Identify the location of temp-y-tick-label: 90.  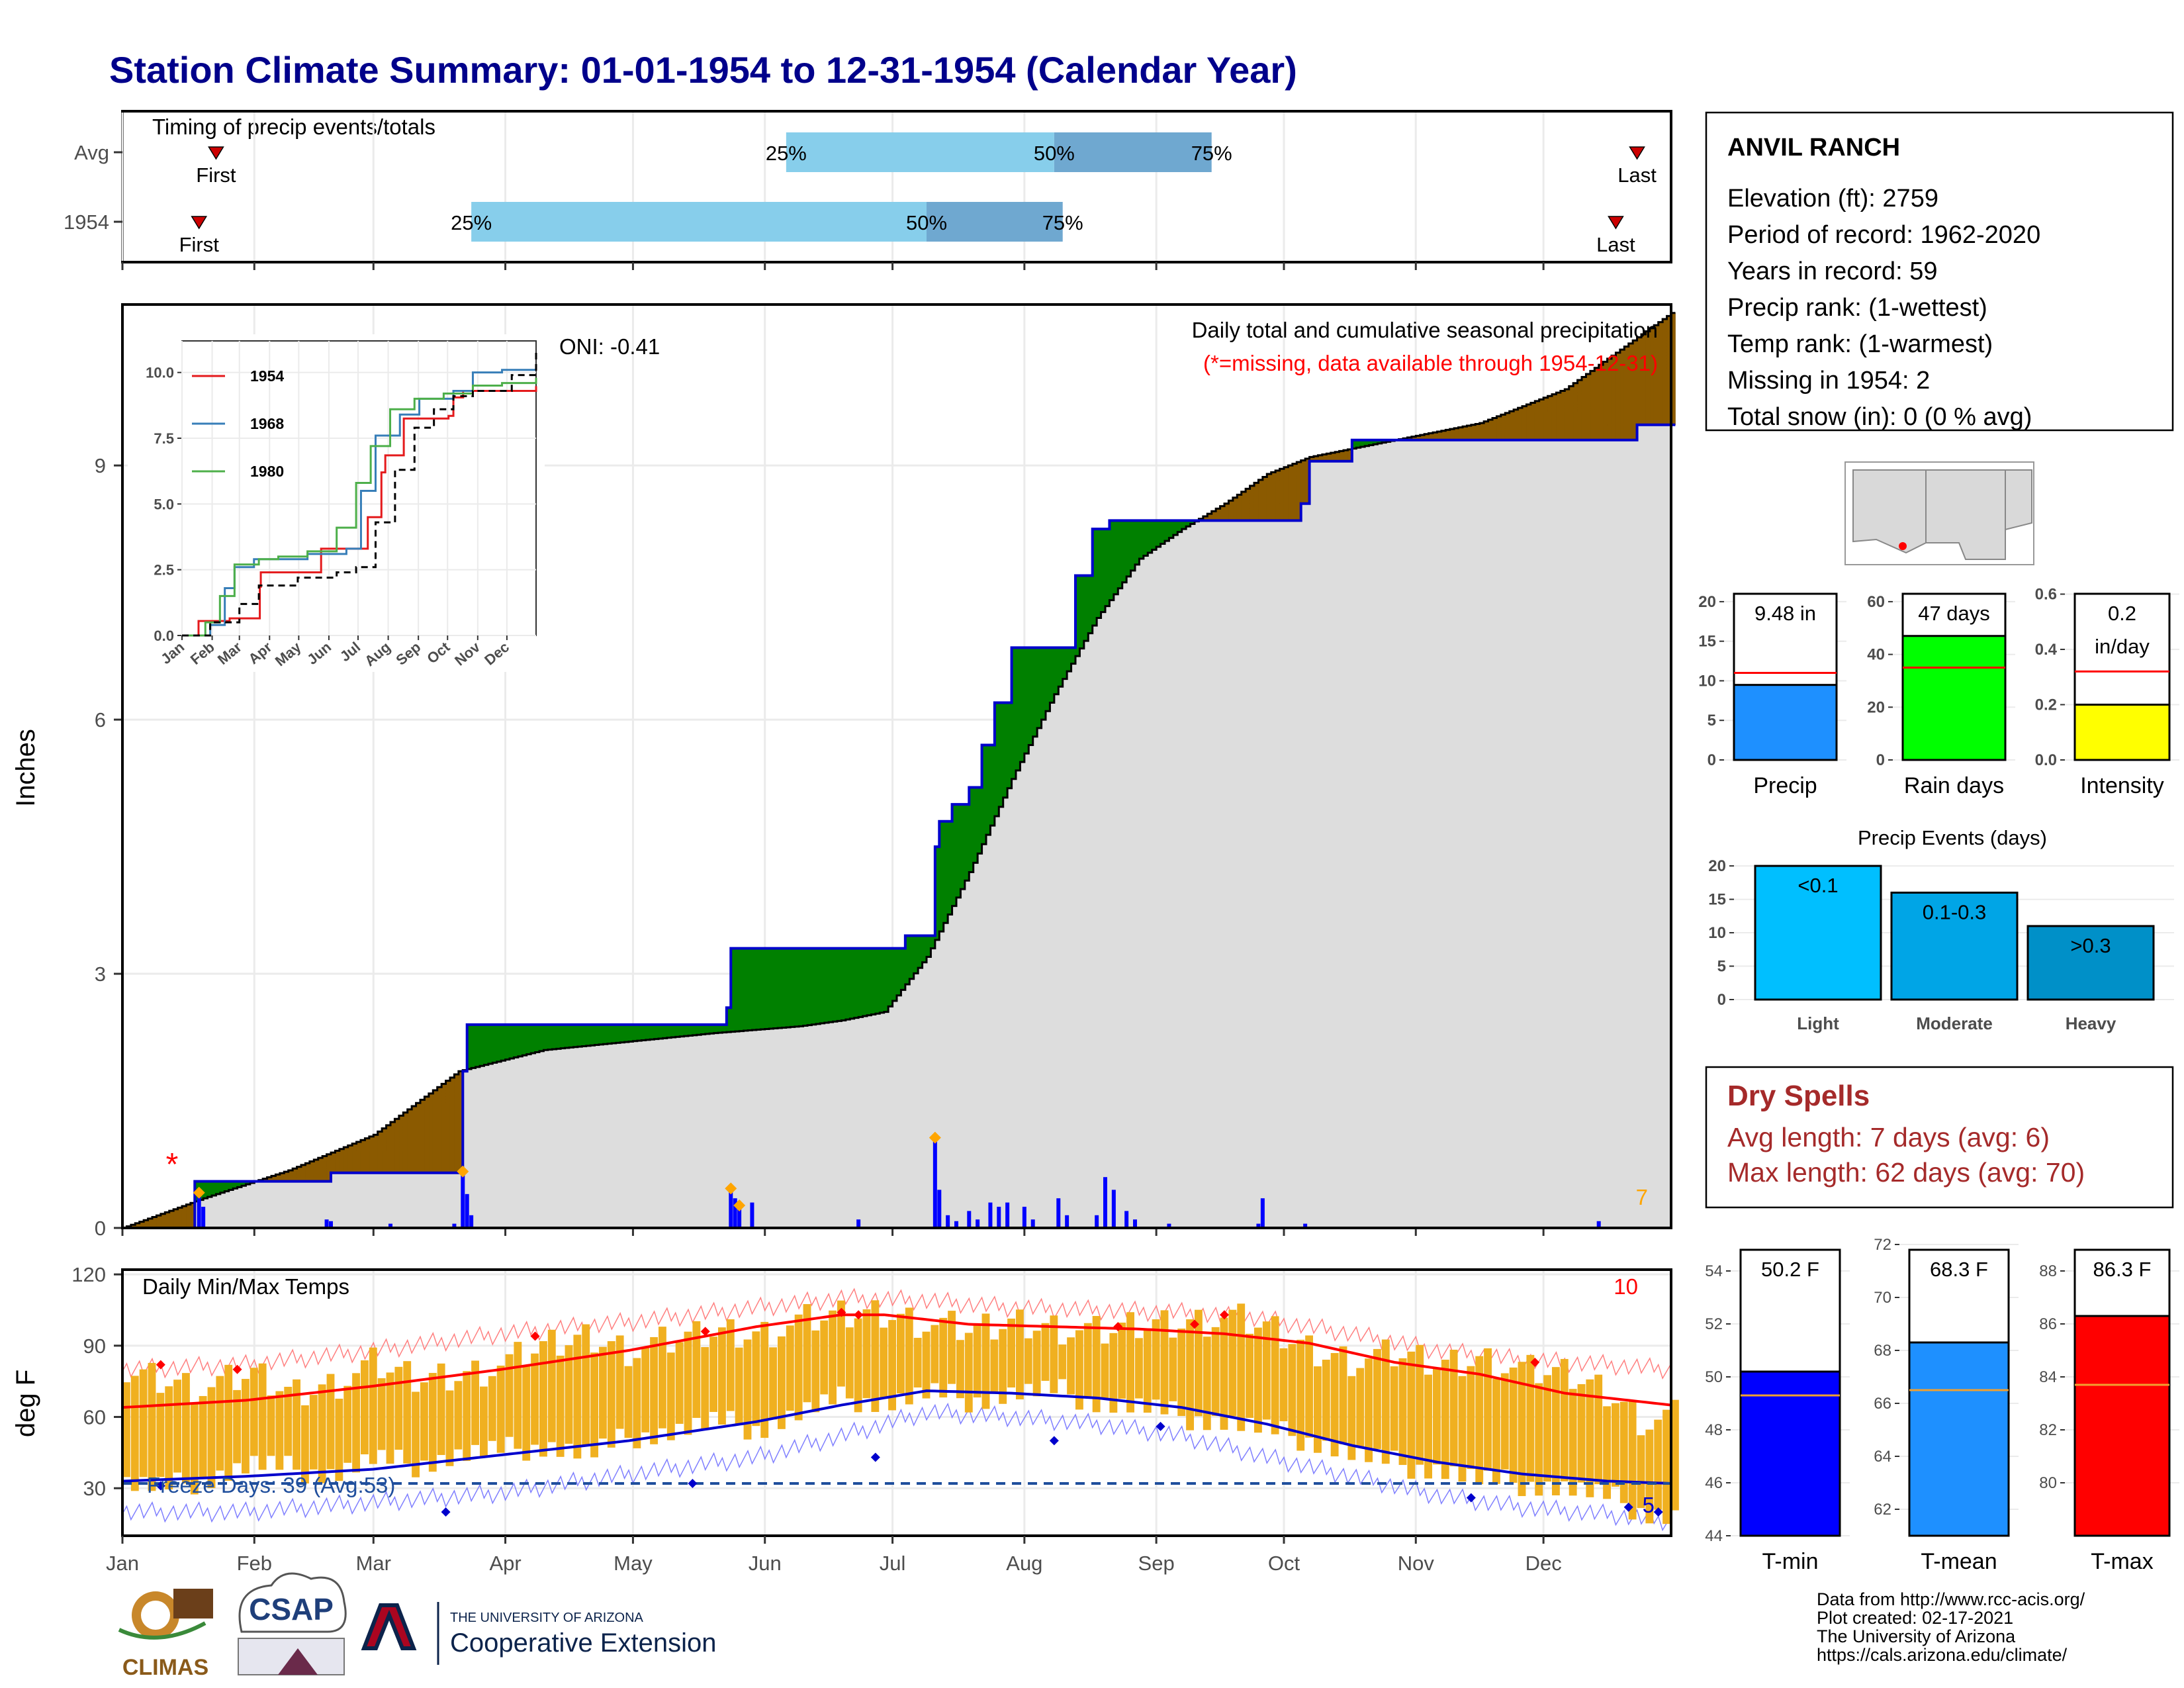
(95, 1346).